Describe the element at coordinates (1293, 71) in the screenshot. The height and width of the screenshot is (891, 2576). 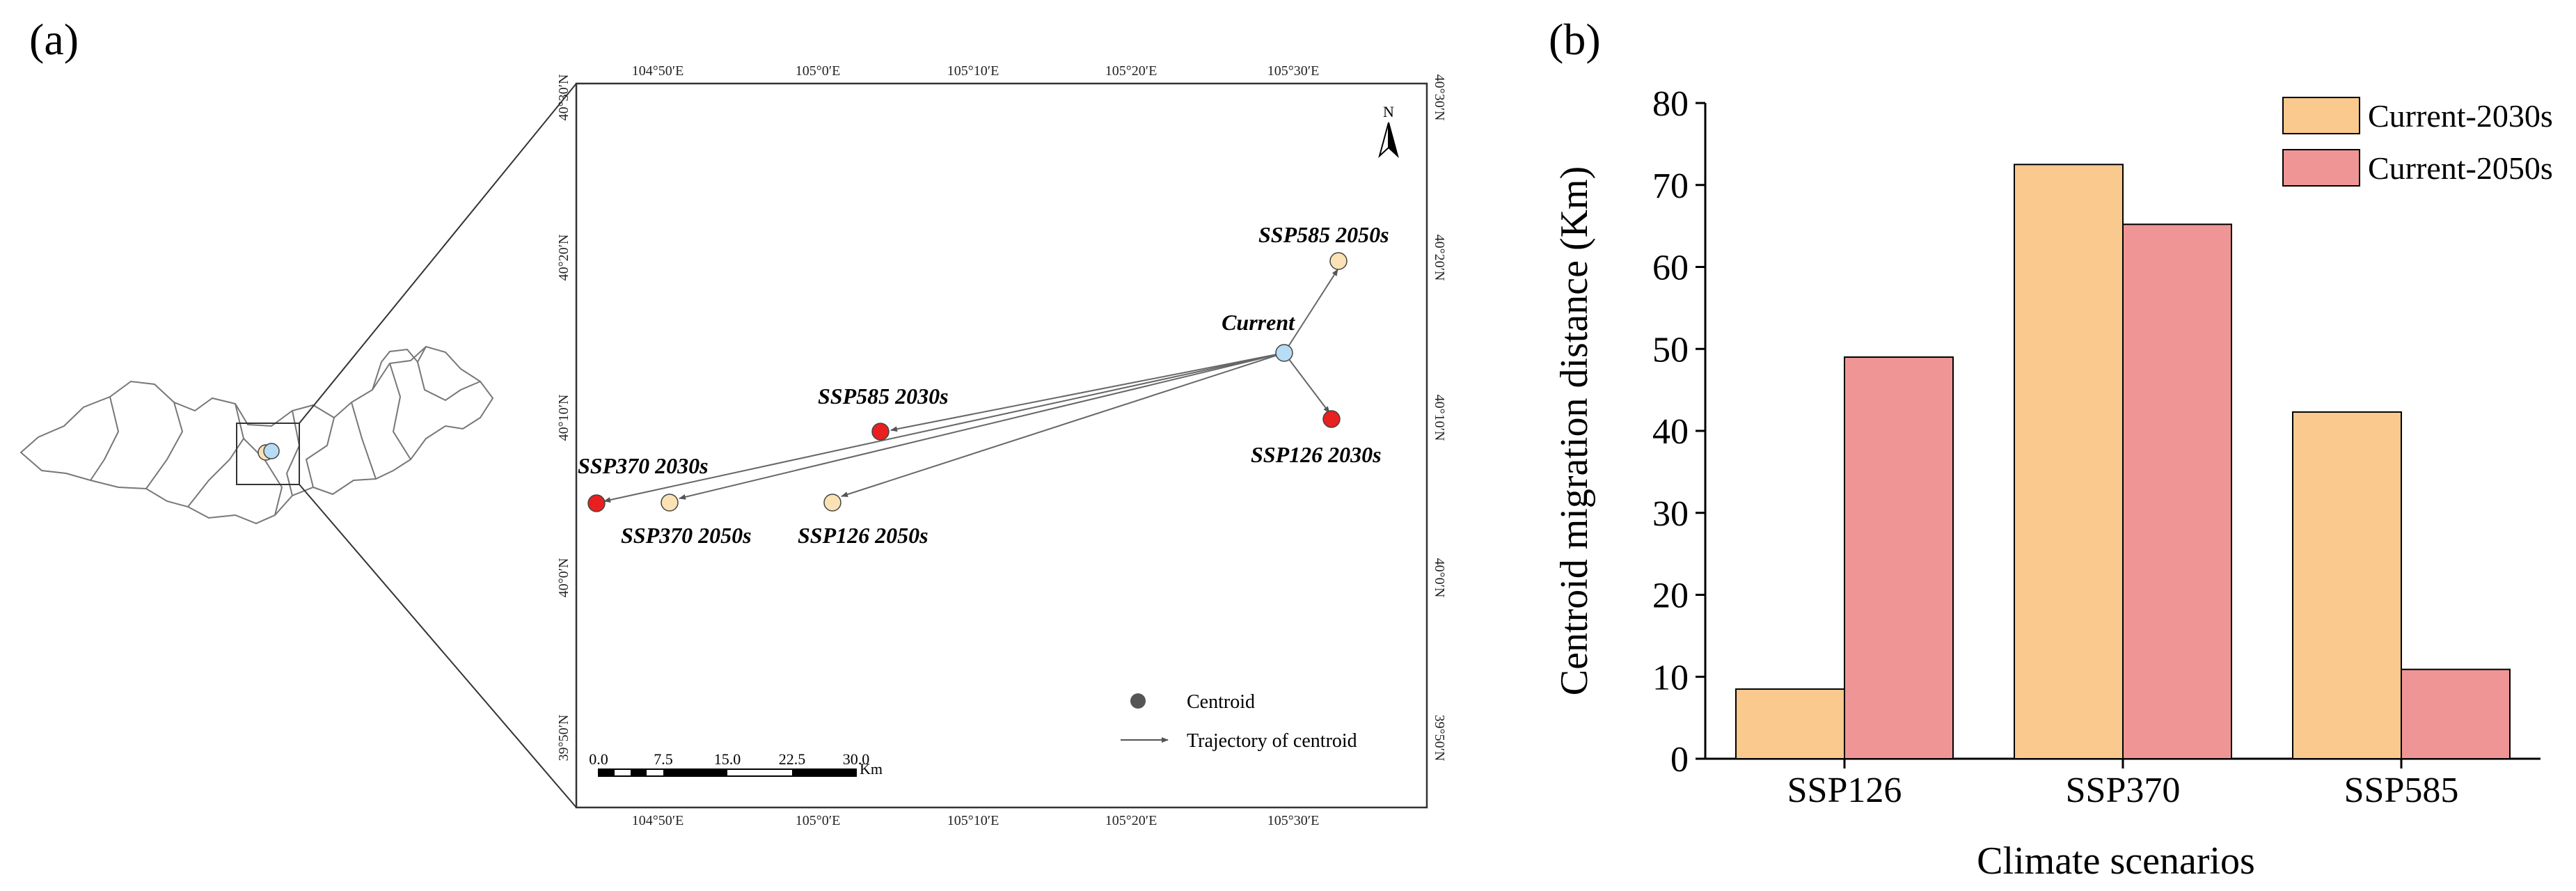
I see `top-tick: 105°30′E` at that location.